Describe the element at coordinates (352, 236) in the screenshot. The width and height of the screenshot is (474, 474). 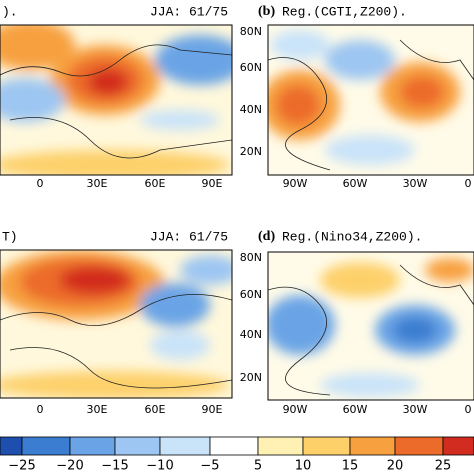
I see `panel-title: Reg.(Nino34,Z200).` at that location.